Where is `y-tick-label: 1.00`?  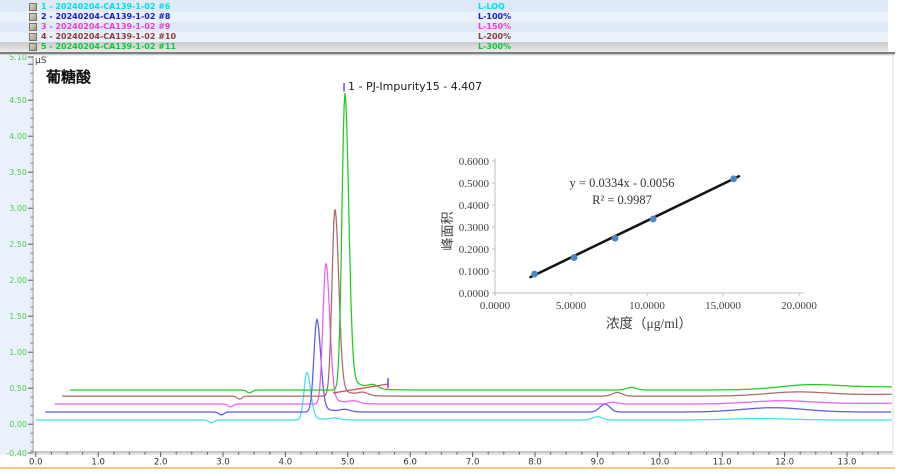 y-tick-label: 1.00 is located at coordinates (18, 352).